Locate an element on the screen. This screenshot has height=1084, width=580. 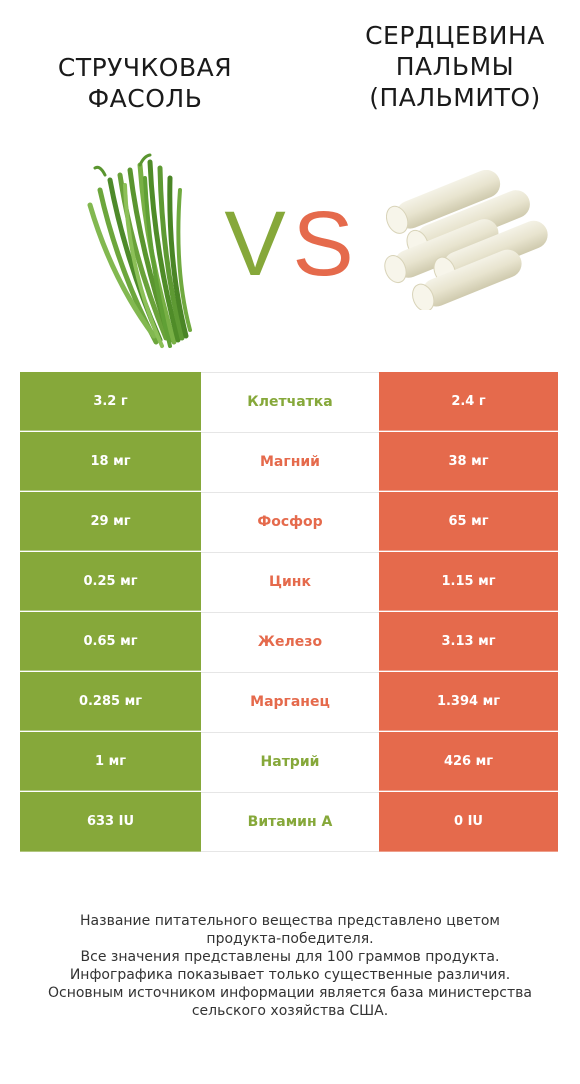
vs-label: V S is located at coordinates (288, 240).